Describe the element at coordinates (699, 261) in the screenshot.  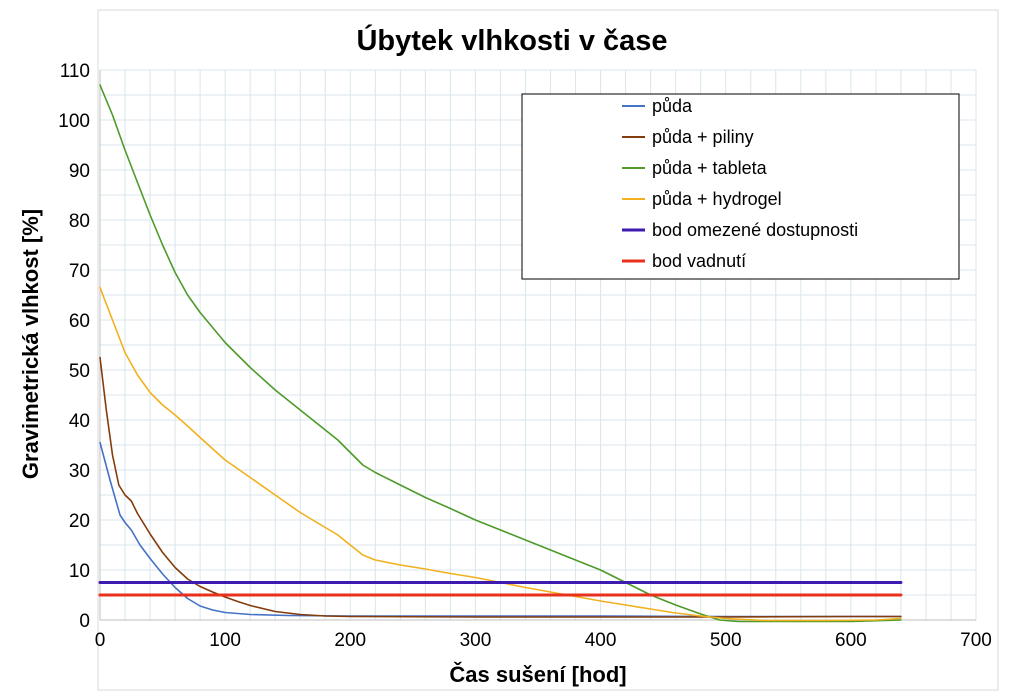
I see `legend-label: bod vadnutí` at that location.